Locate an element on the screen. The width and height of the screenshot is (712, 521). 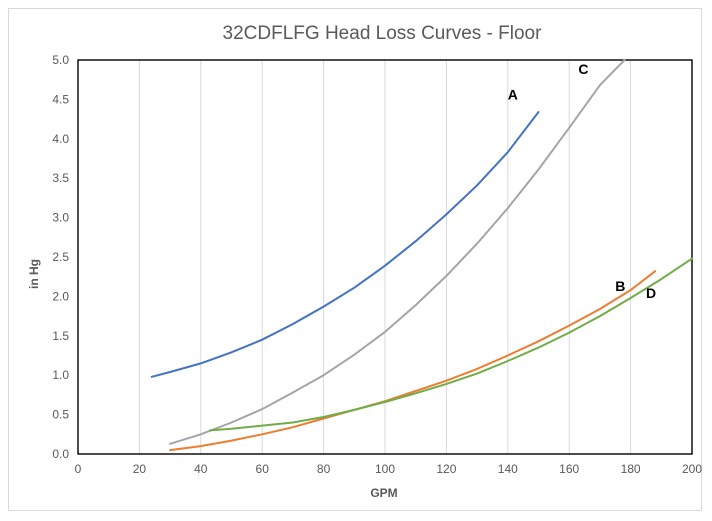
curve-labels: A B C D is located at coordinates (582, 181).